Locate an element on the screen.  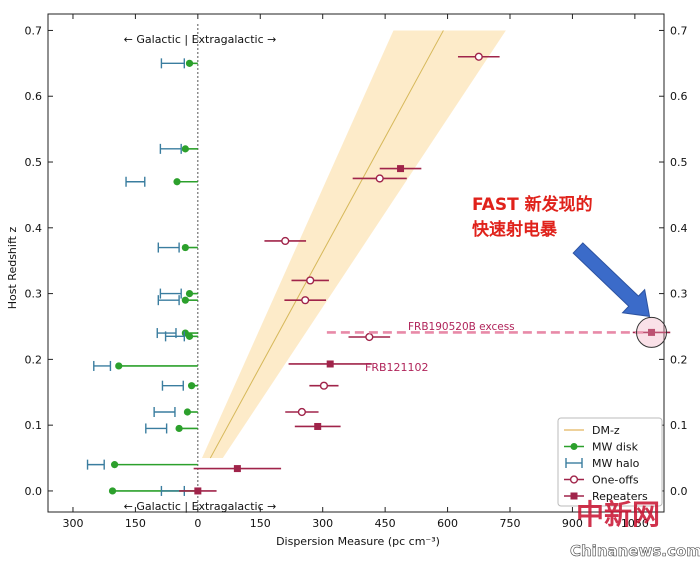
x-tick-label: 600 is located at coordinates (447, 523).